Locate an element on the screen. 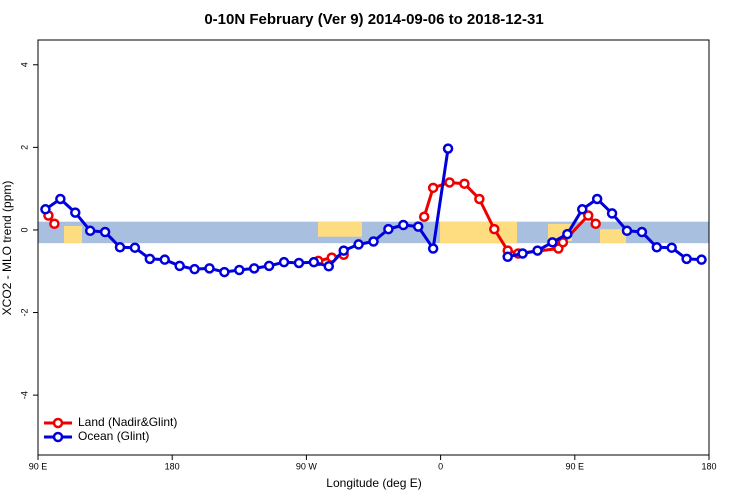  legend-text: Ocean (Glint) is located at coordinates (113, 436).